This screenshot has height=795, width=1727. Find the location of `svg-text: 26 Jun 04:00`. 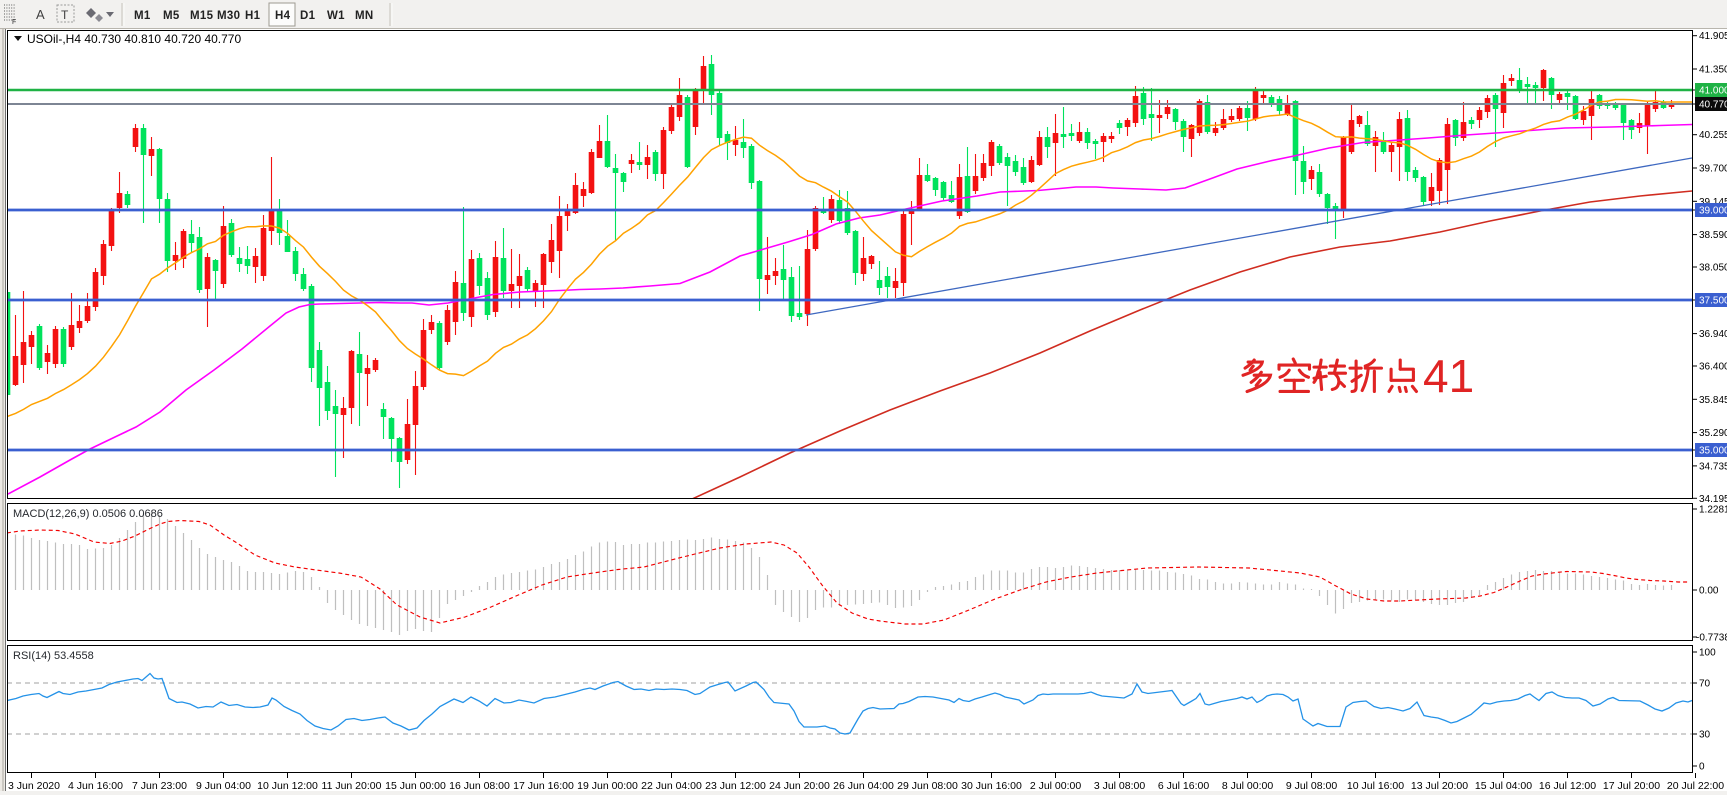

svg-text: 26 Jun 04:00 is located at coordinates (863, 786).